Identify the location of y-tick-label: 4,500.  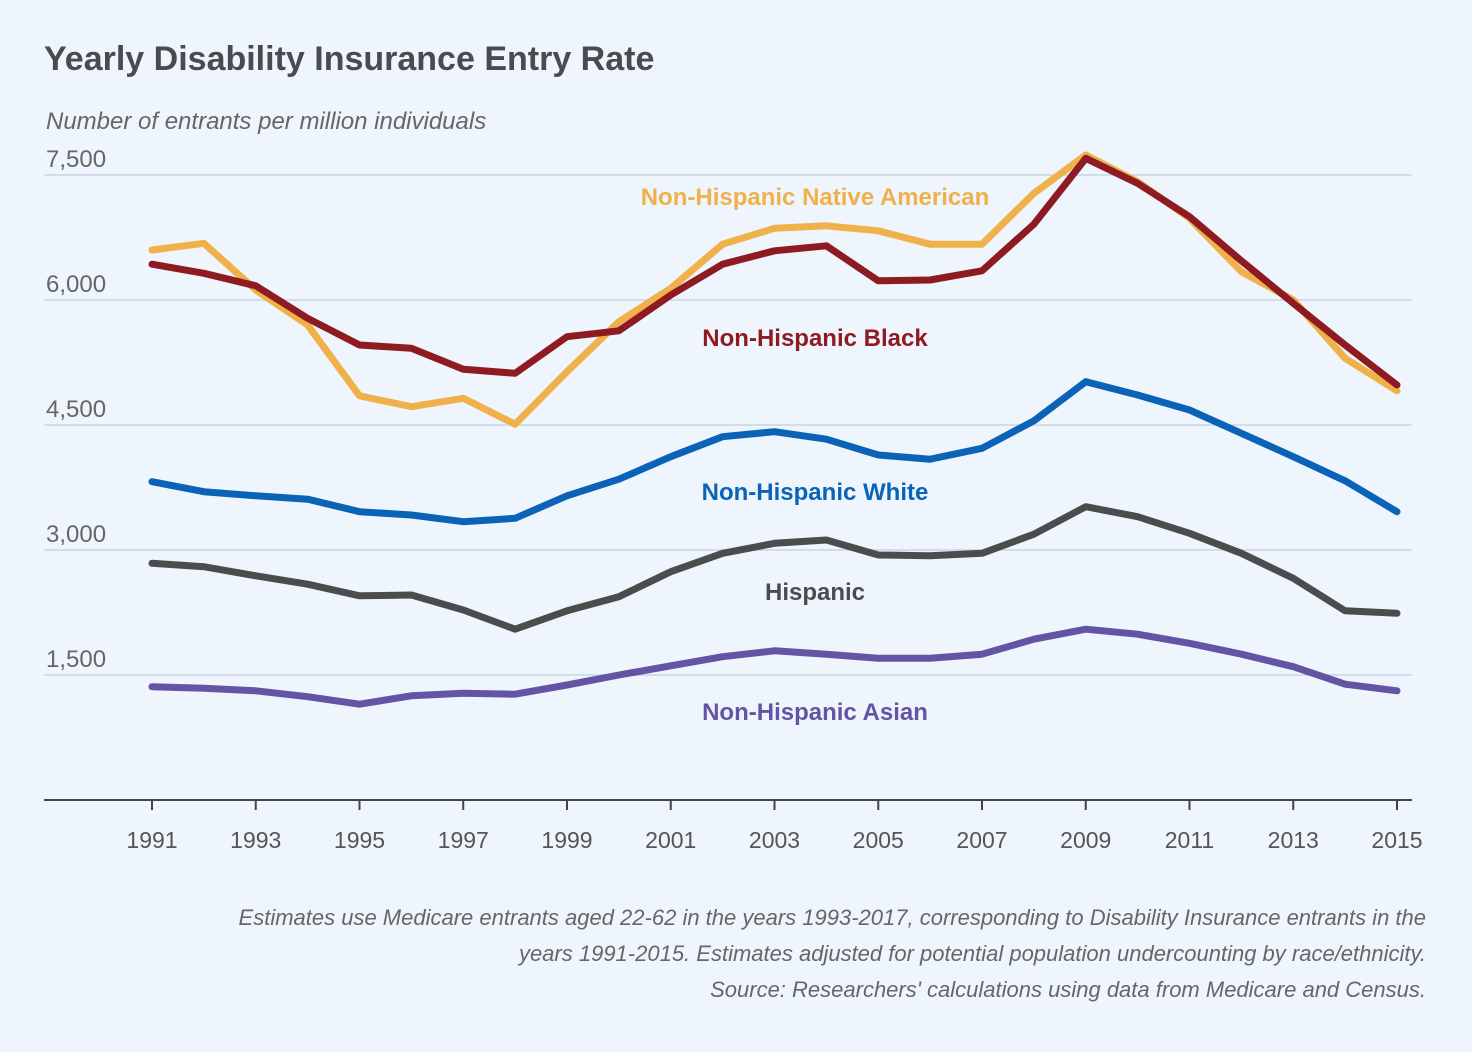
(76, 409).